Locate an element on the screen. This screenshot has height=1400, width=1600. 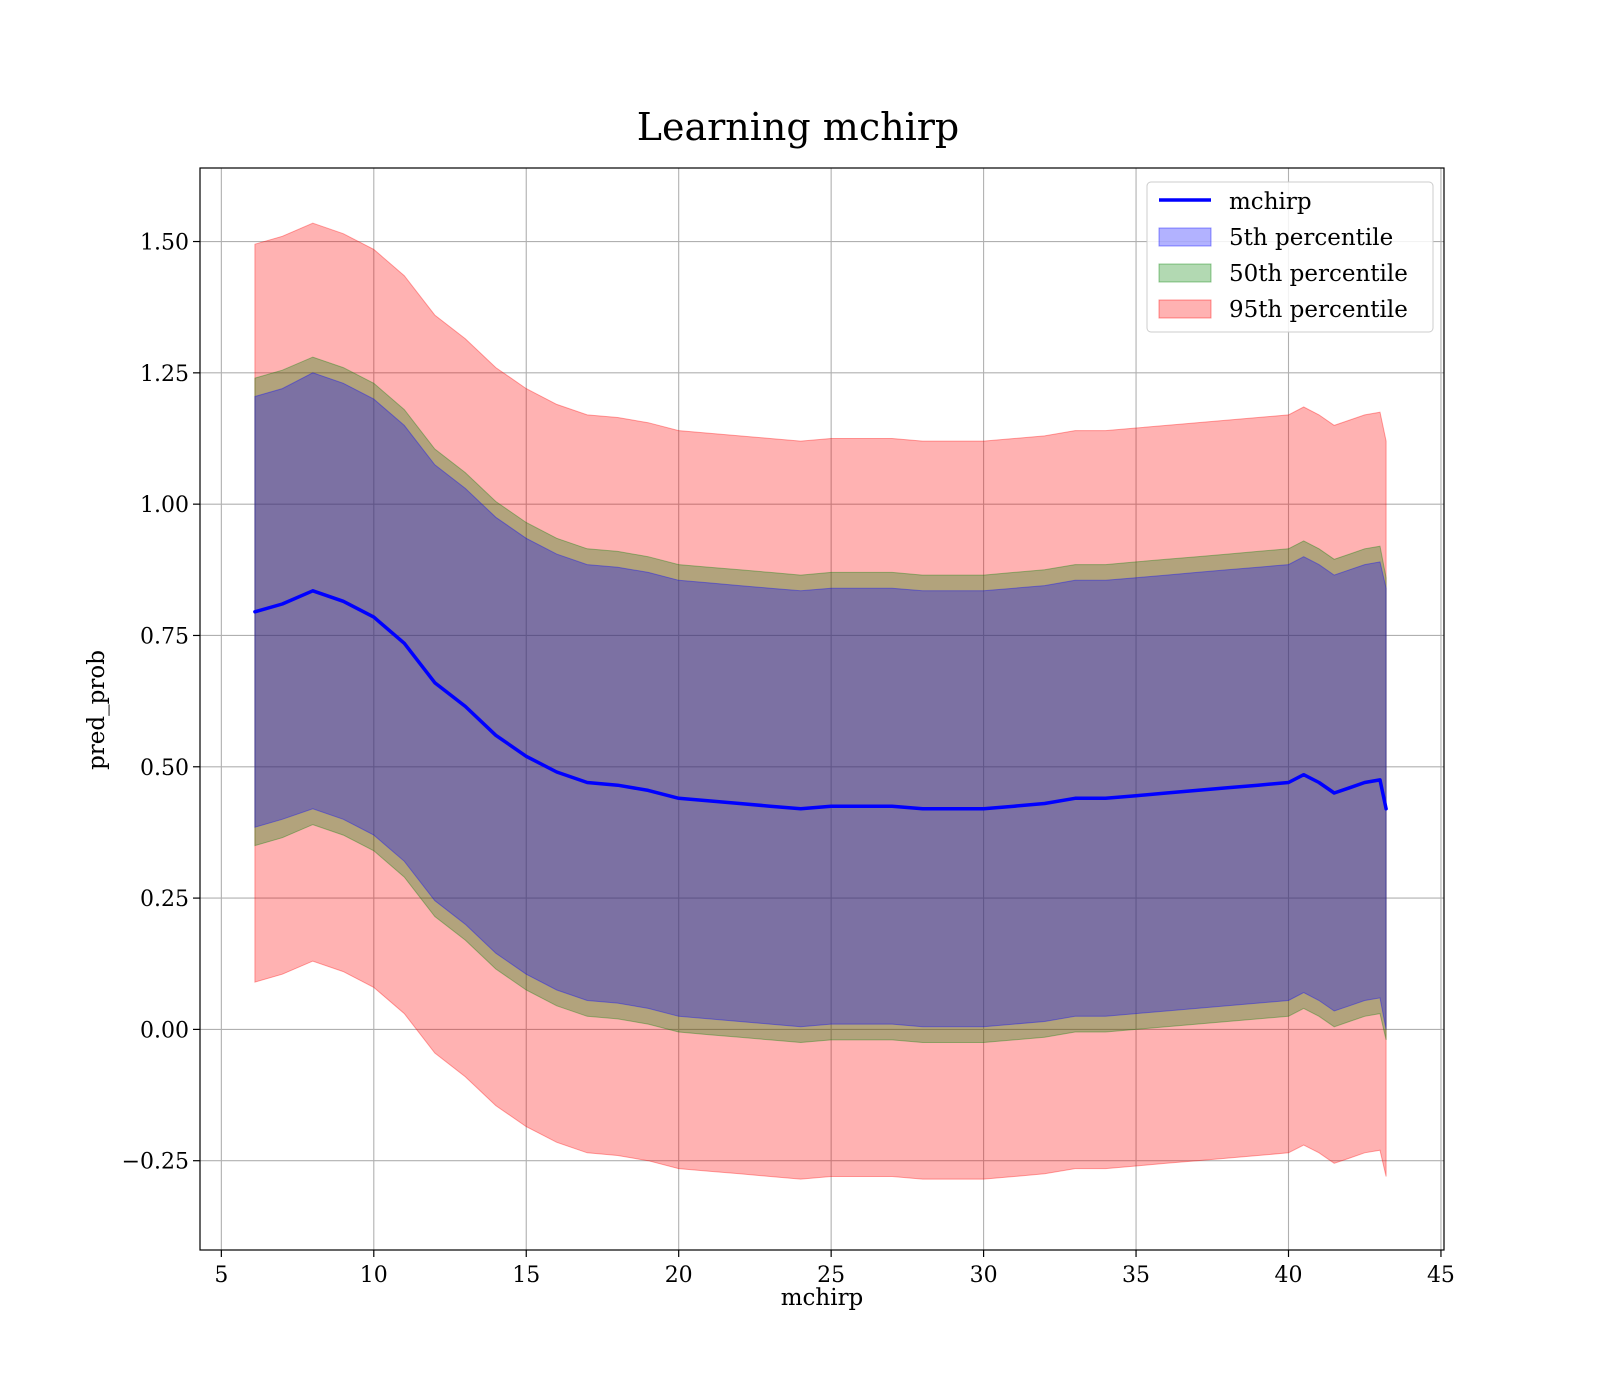
x-tick-label: 25 is located at coordinates (831, 1275).